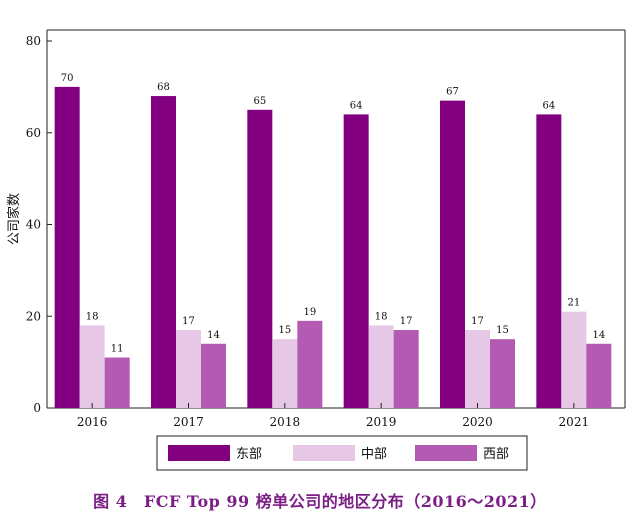 Image resolution: width=640 pixels, height=528 pixels. Describe the element at coordinates (37, 408) in the screenshot. I see `y-tick-label: 0` at that location.